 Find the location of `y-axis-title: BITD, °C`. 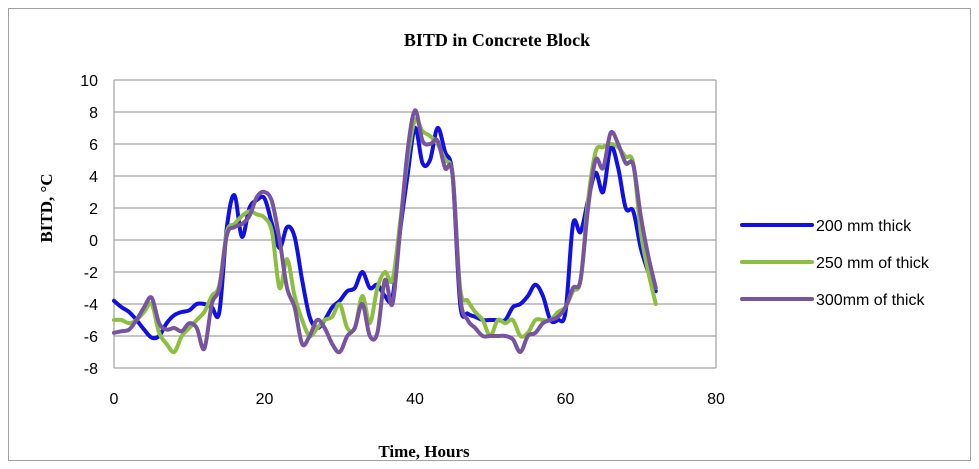

y-axis-title: BITD, °C is located at coordinates (46, 207).